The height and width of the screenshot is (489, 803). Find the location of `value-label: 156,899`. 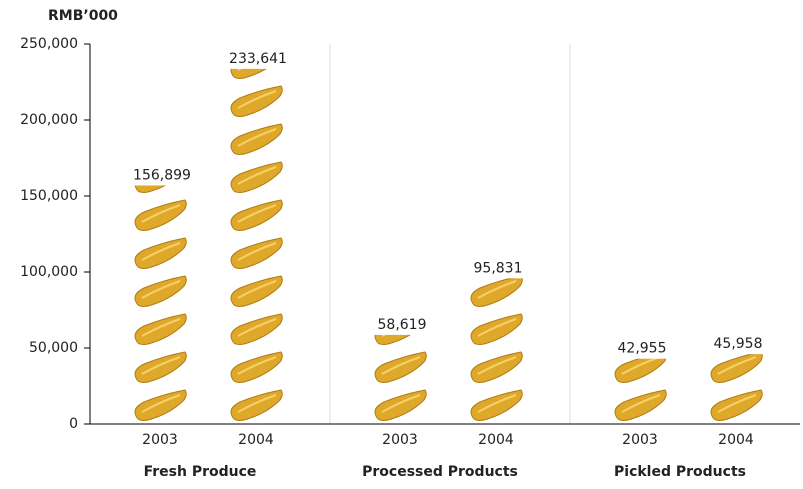

value-label: 156,899 is located at coordinates (162, 176).